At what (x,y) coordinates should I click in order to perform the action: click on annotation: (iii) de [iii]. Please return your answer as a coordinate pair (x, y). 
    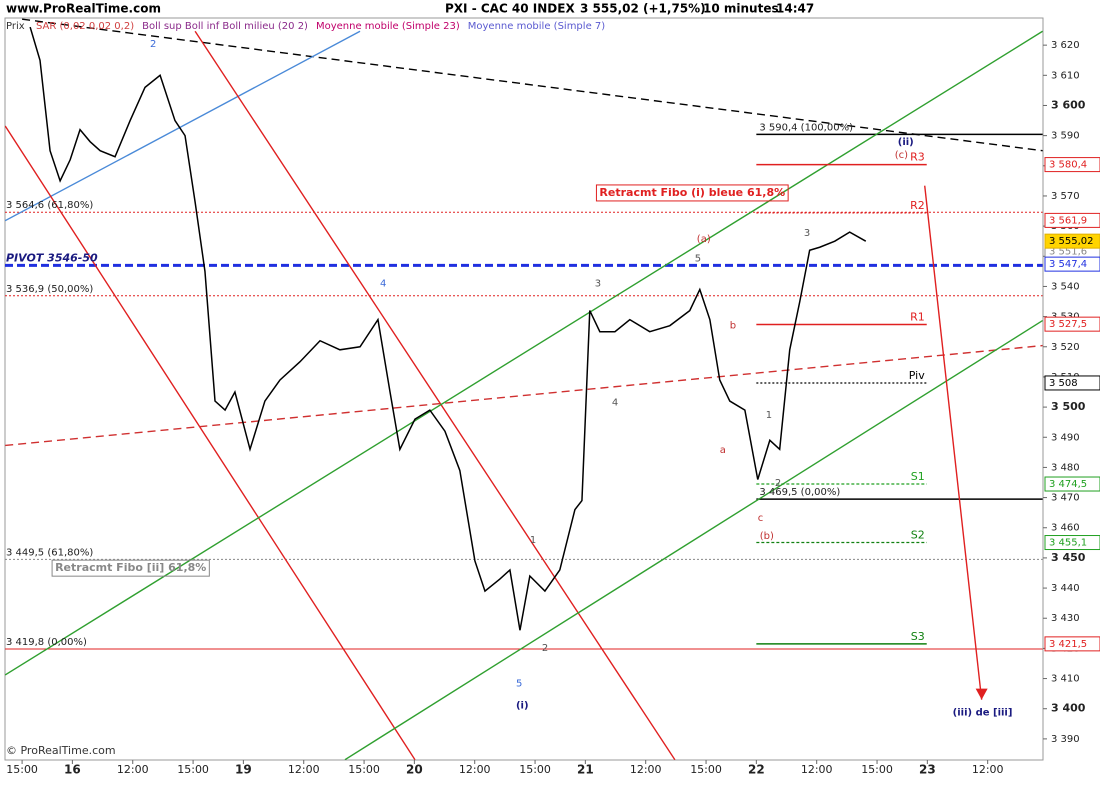
    Looking at the image, I should click on (983, 713).